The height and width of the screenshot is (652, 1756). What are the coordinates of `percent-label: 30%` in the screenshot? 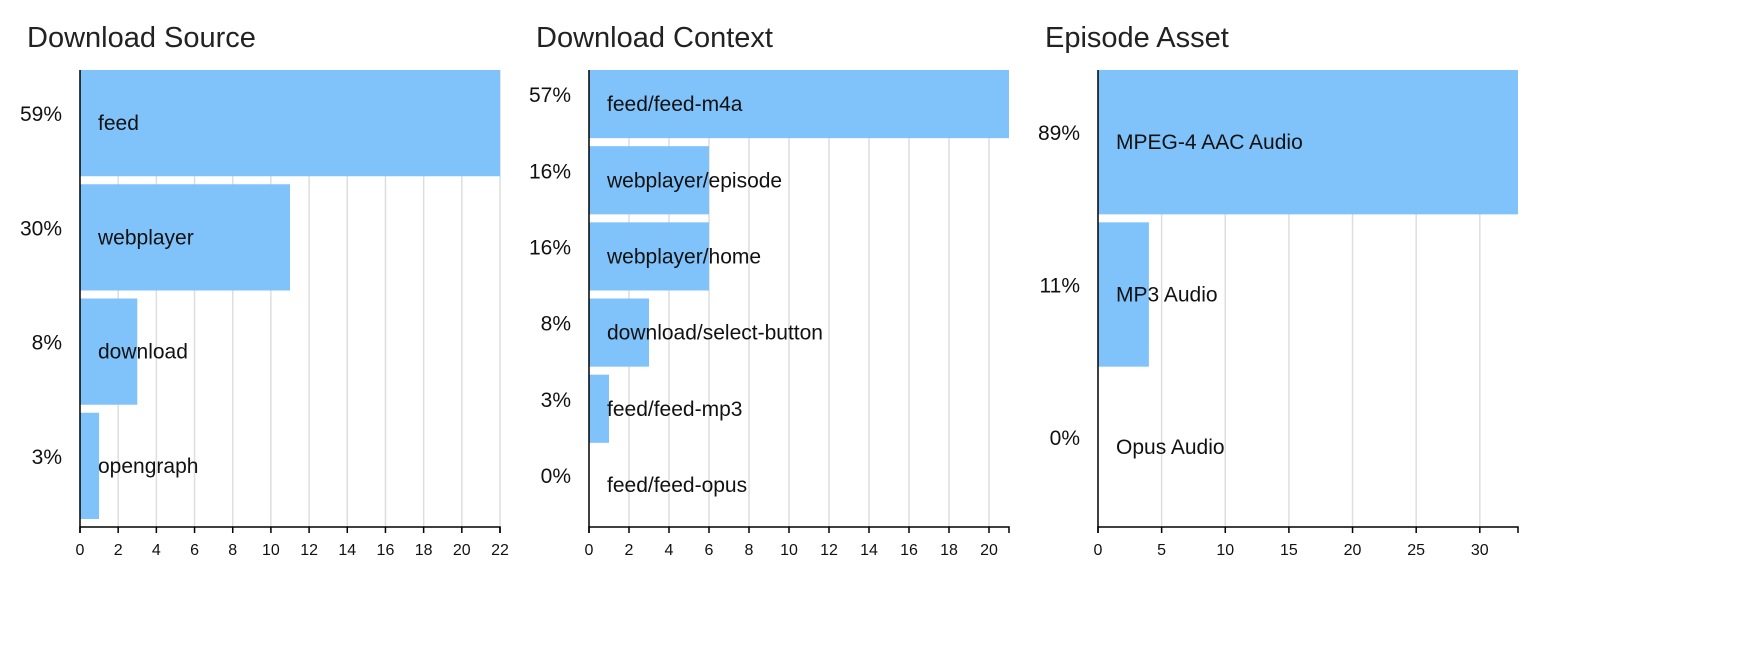 It's located at (41, 228).